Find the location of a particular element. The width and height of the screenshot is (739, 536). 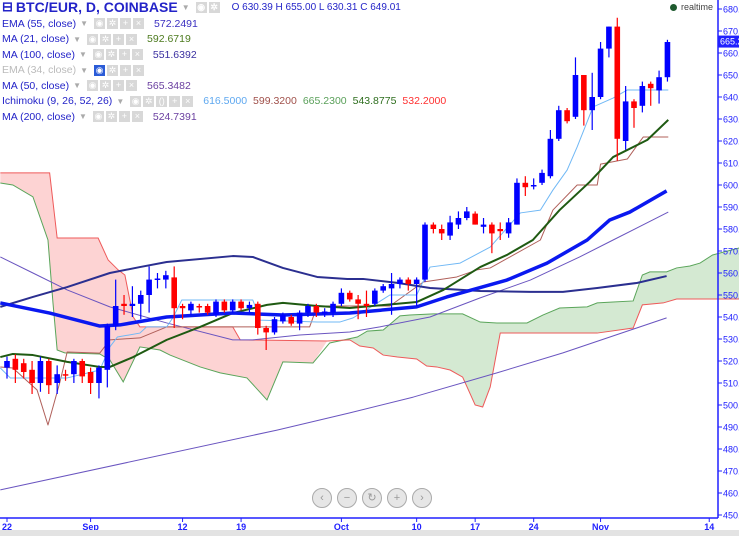

symbol-title: BTC/EUR, D, COINBASE is located at coordinates (96, 7).